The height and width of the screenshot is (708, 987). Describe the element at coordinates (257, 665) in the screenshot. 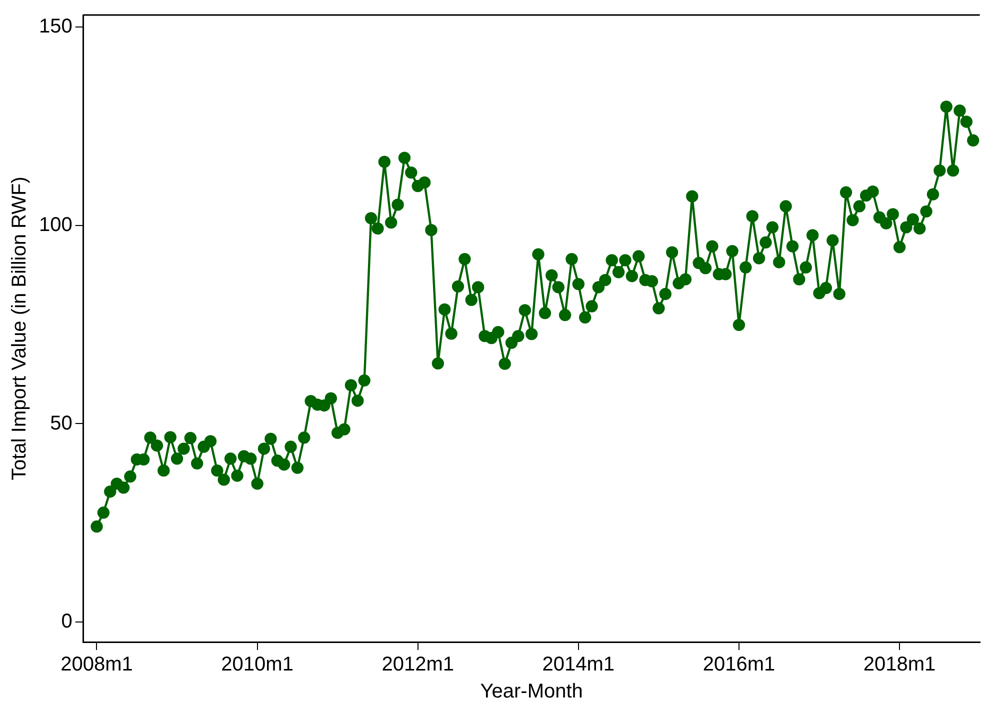

I see `x-tick-label: 2010m1` at that location.